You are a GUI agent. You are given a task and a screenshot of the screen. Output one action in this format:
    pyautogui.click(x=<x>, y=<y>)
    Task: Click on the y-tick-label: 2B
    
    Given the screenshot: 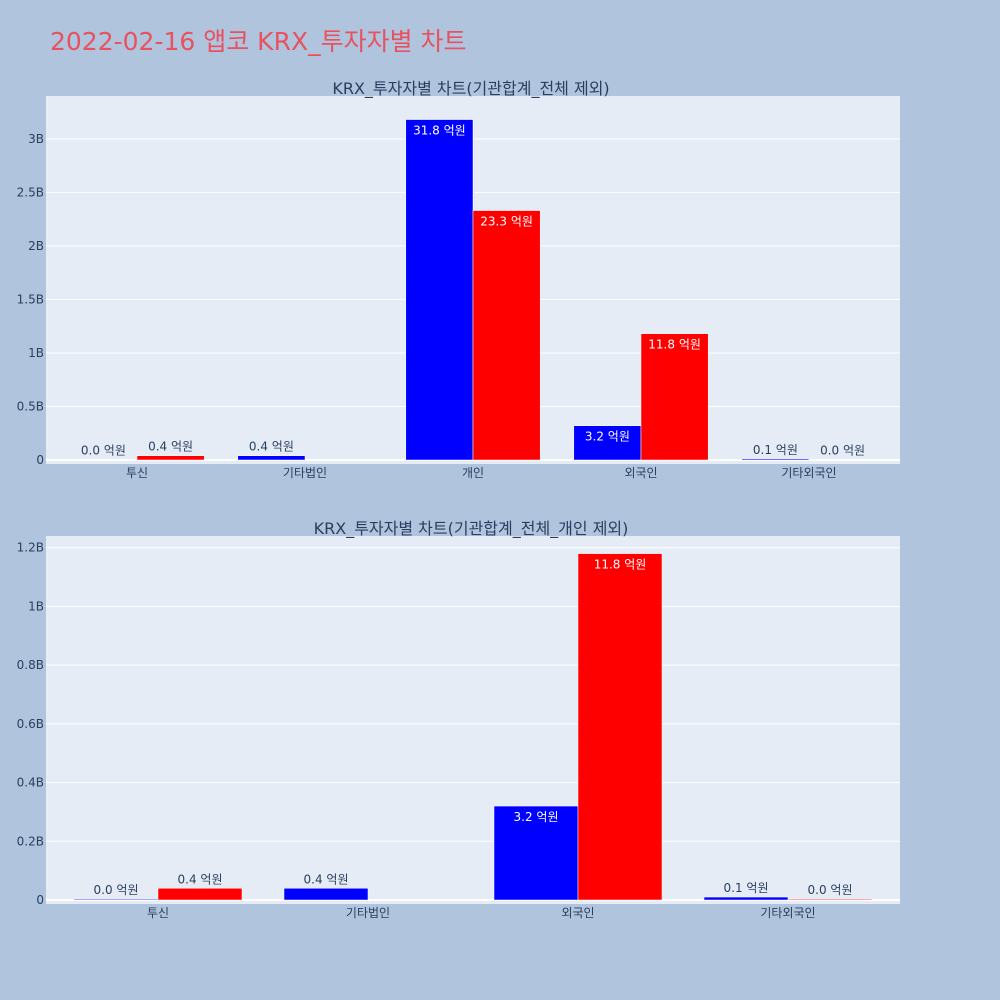 What is the action you would take?
    pyautogui.click(x=36, y=246)
    